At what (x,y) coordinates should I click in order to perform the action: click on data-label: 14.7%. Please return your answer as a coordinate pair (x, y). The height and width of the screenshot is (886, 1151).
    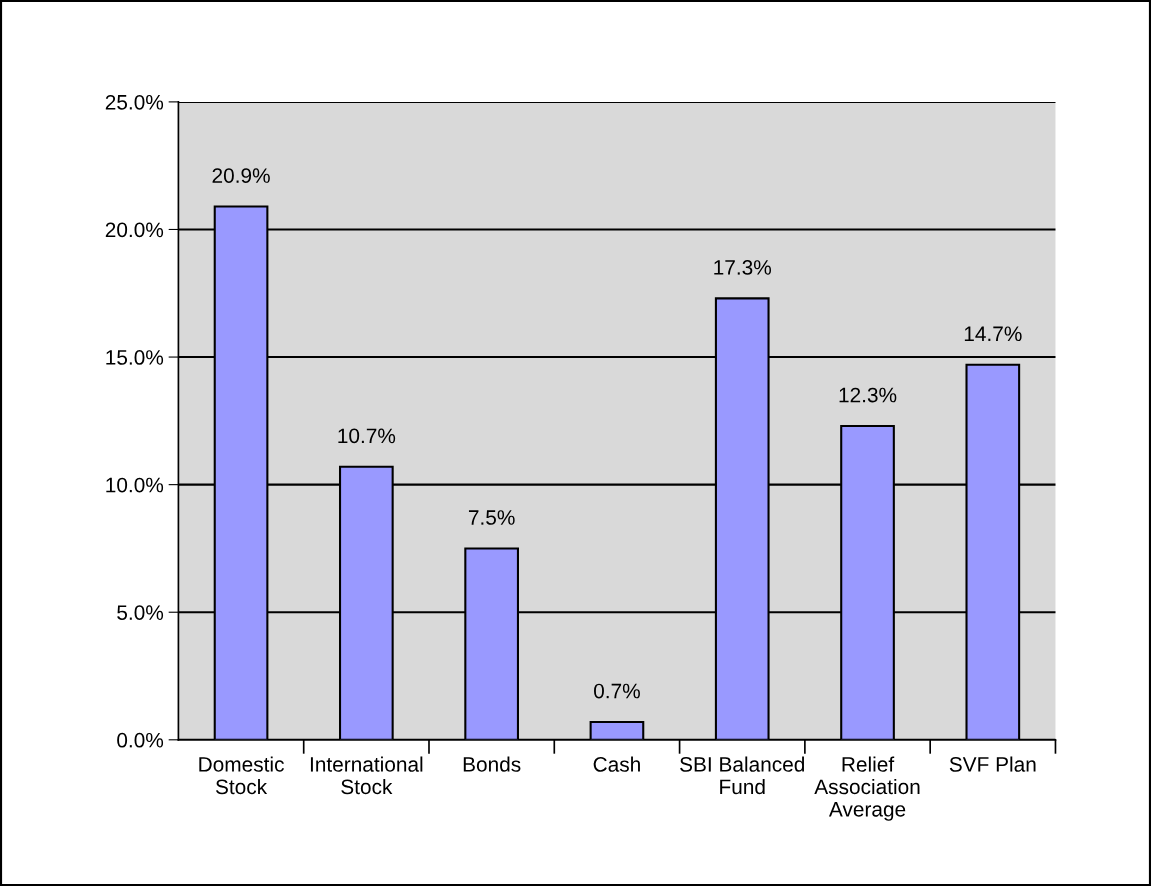
    Looking at the image, I should click on (993, 334).